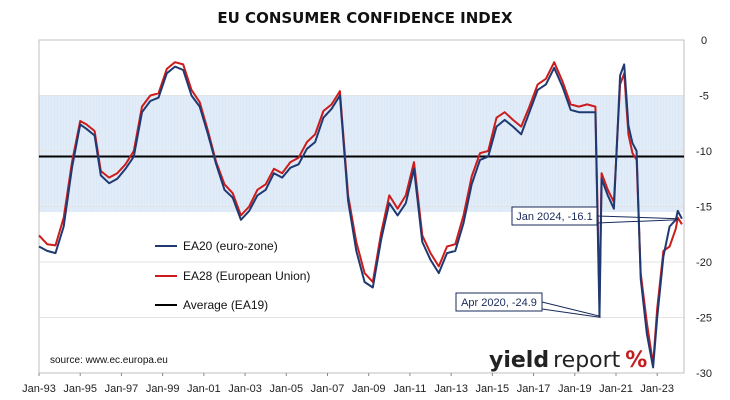  Describe the element at coordinates (566, 262) in the screenshot. I see `annotations: Jan 2024, -16.1 Apr 2020, -24.9` at that location.